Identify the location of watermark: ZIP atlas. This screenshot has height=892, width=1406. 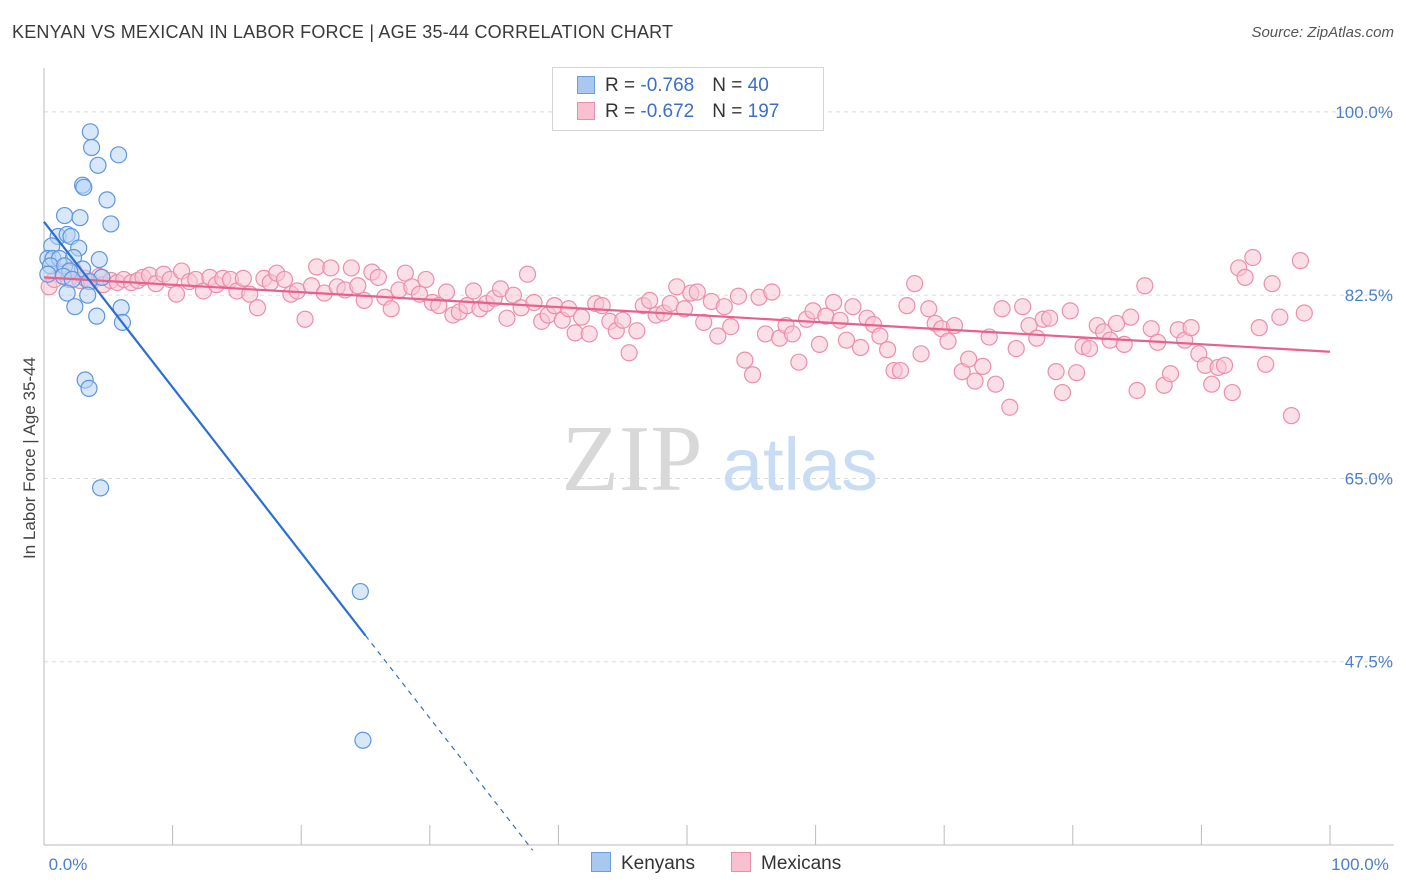
(720, 459).